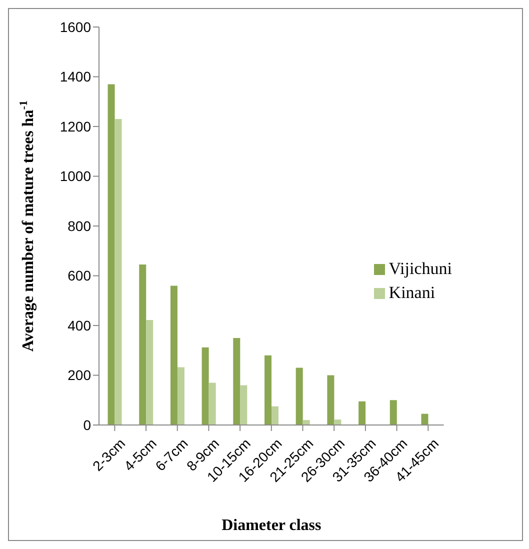 This screenshot has width=529, height=549. Describe the element at coordinates (76, 176) in the screenshot. I see `y-tick-label: 1000` at that location.